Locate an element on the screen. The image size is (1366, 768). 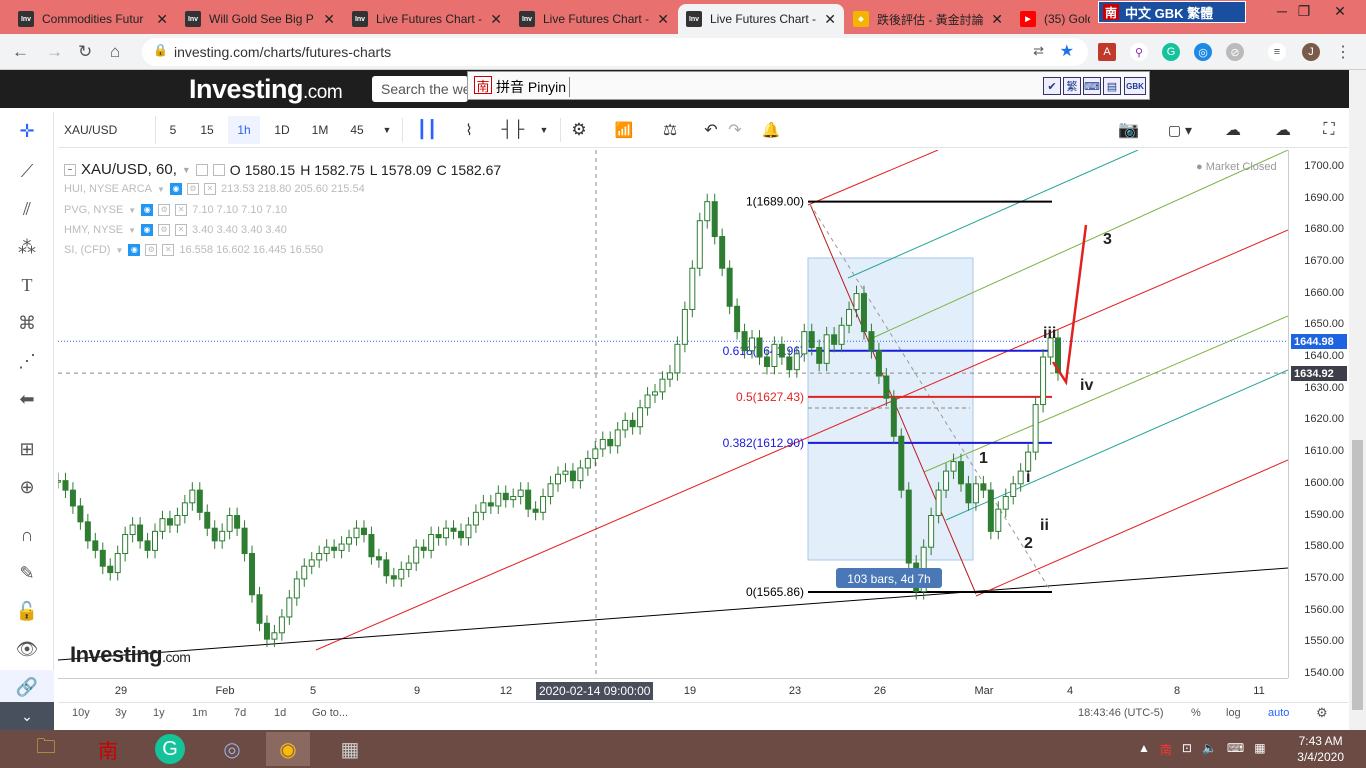
search-extension-icon: ⚲ is located at coordinates (1139, 52).